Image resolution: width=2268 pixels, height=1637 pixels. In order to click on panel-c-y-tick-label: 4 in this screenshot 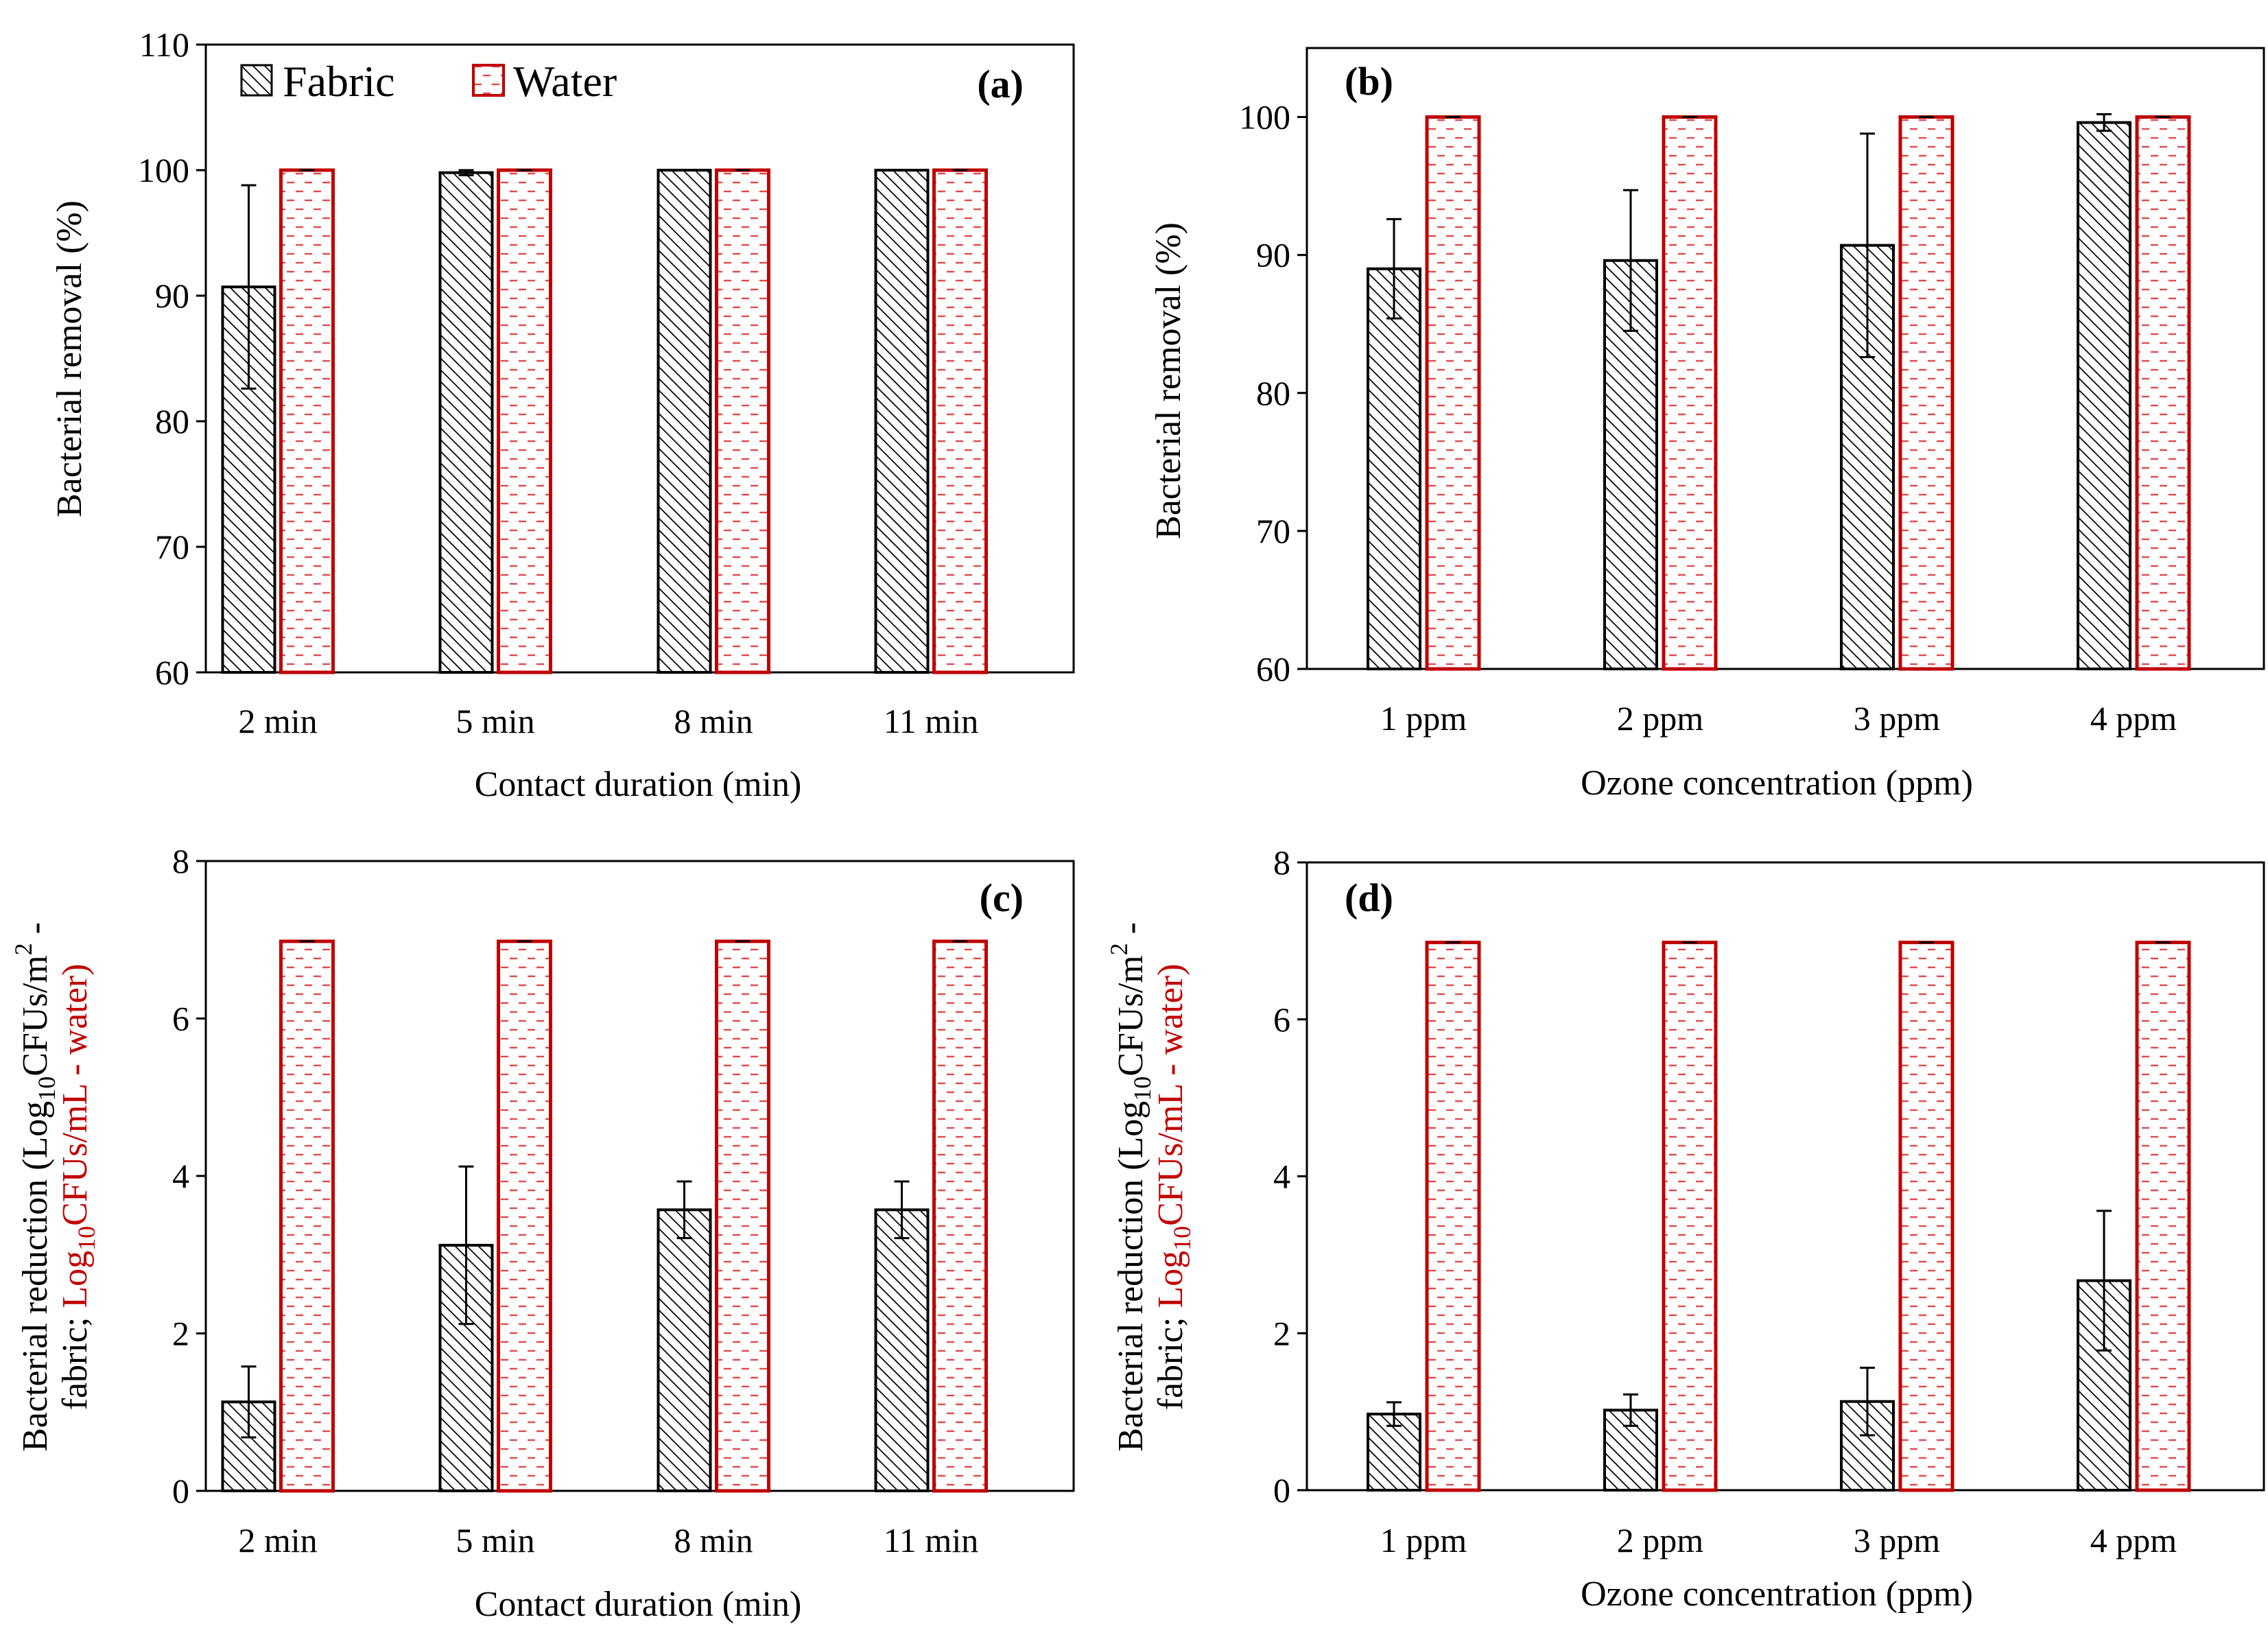, I will do `click(180, 1176)`.